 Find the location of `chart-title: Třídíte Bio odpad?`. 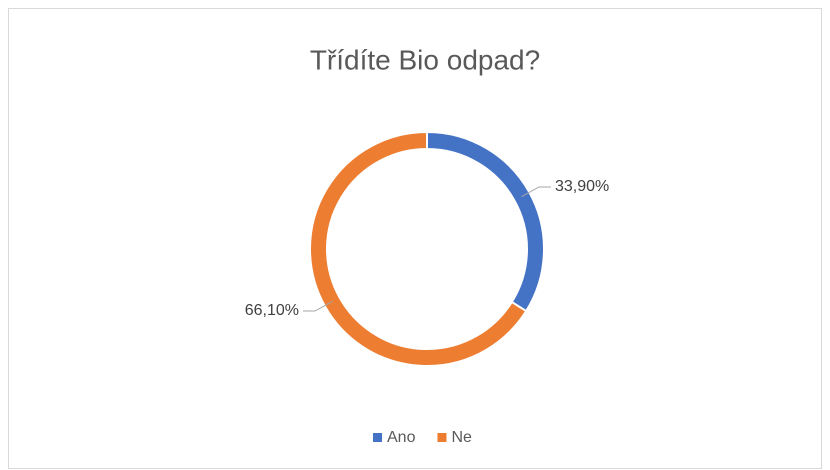

chart-title: Třídíte Bio odpad? is located at coordinates (425, 59).